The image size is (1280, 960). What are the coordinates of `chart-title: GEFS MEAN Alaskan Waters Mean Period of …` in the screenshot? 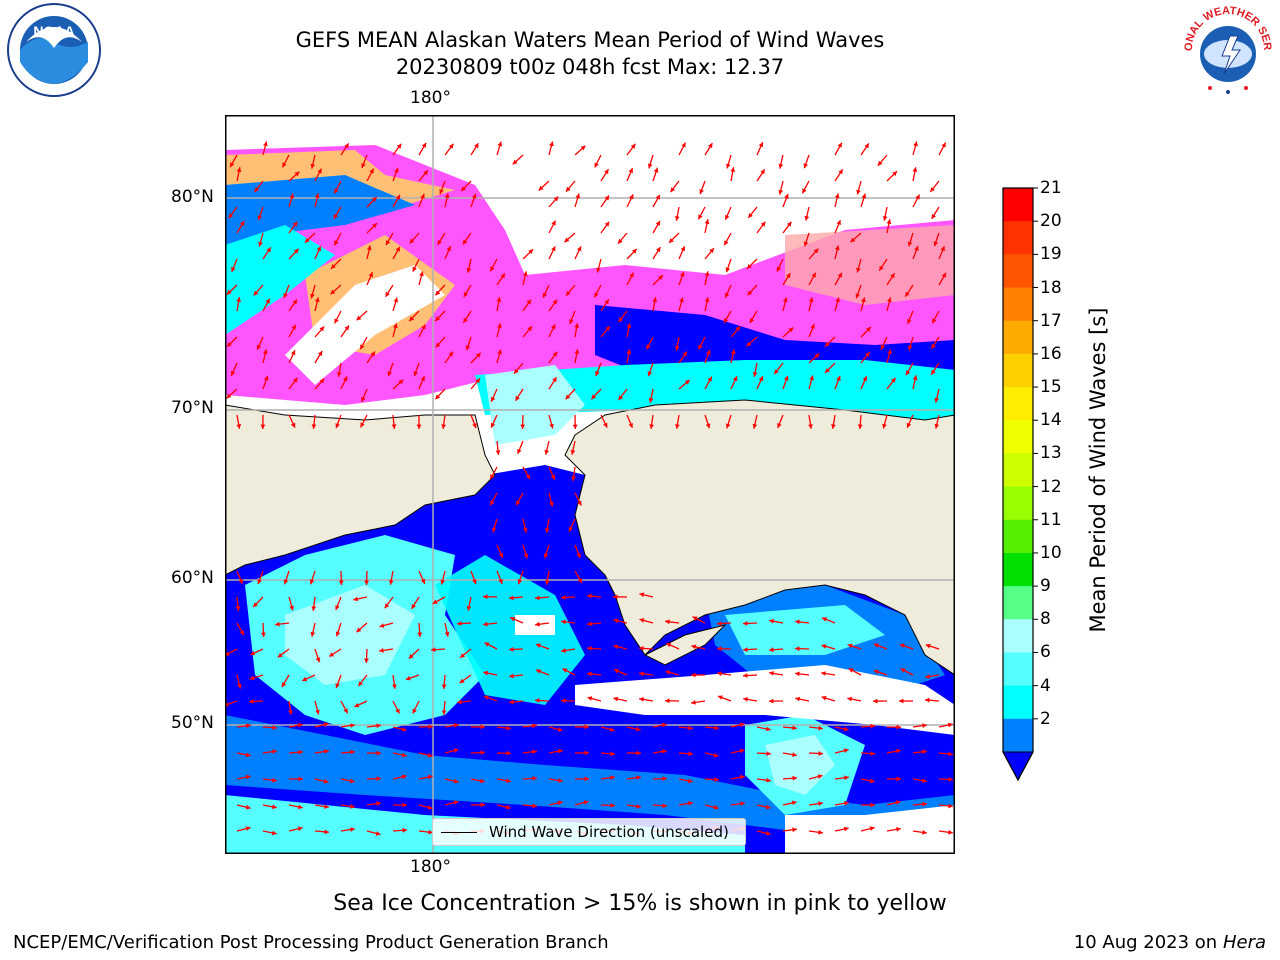 It's located at (590, 40).